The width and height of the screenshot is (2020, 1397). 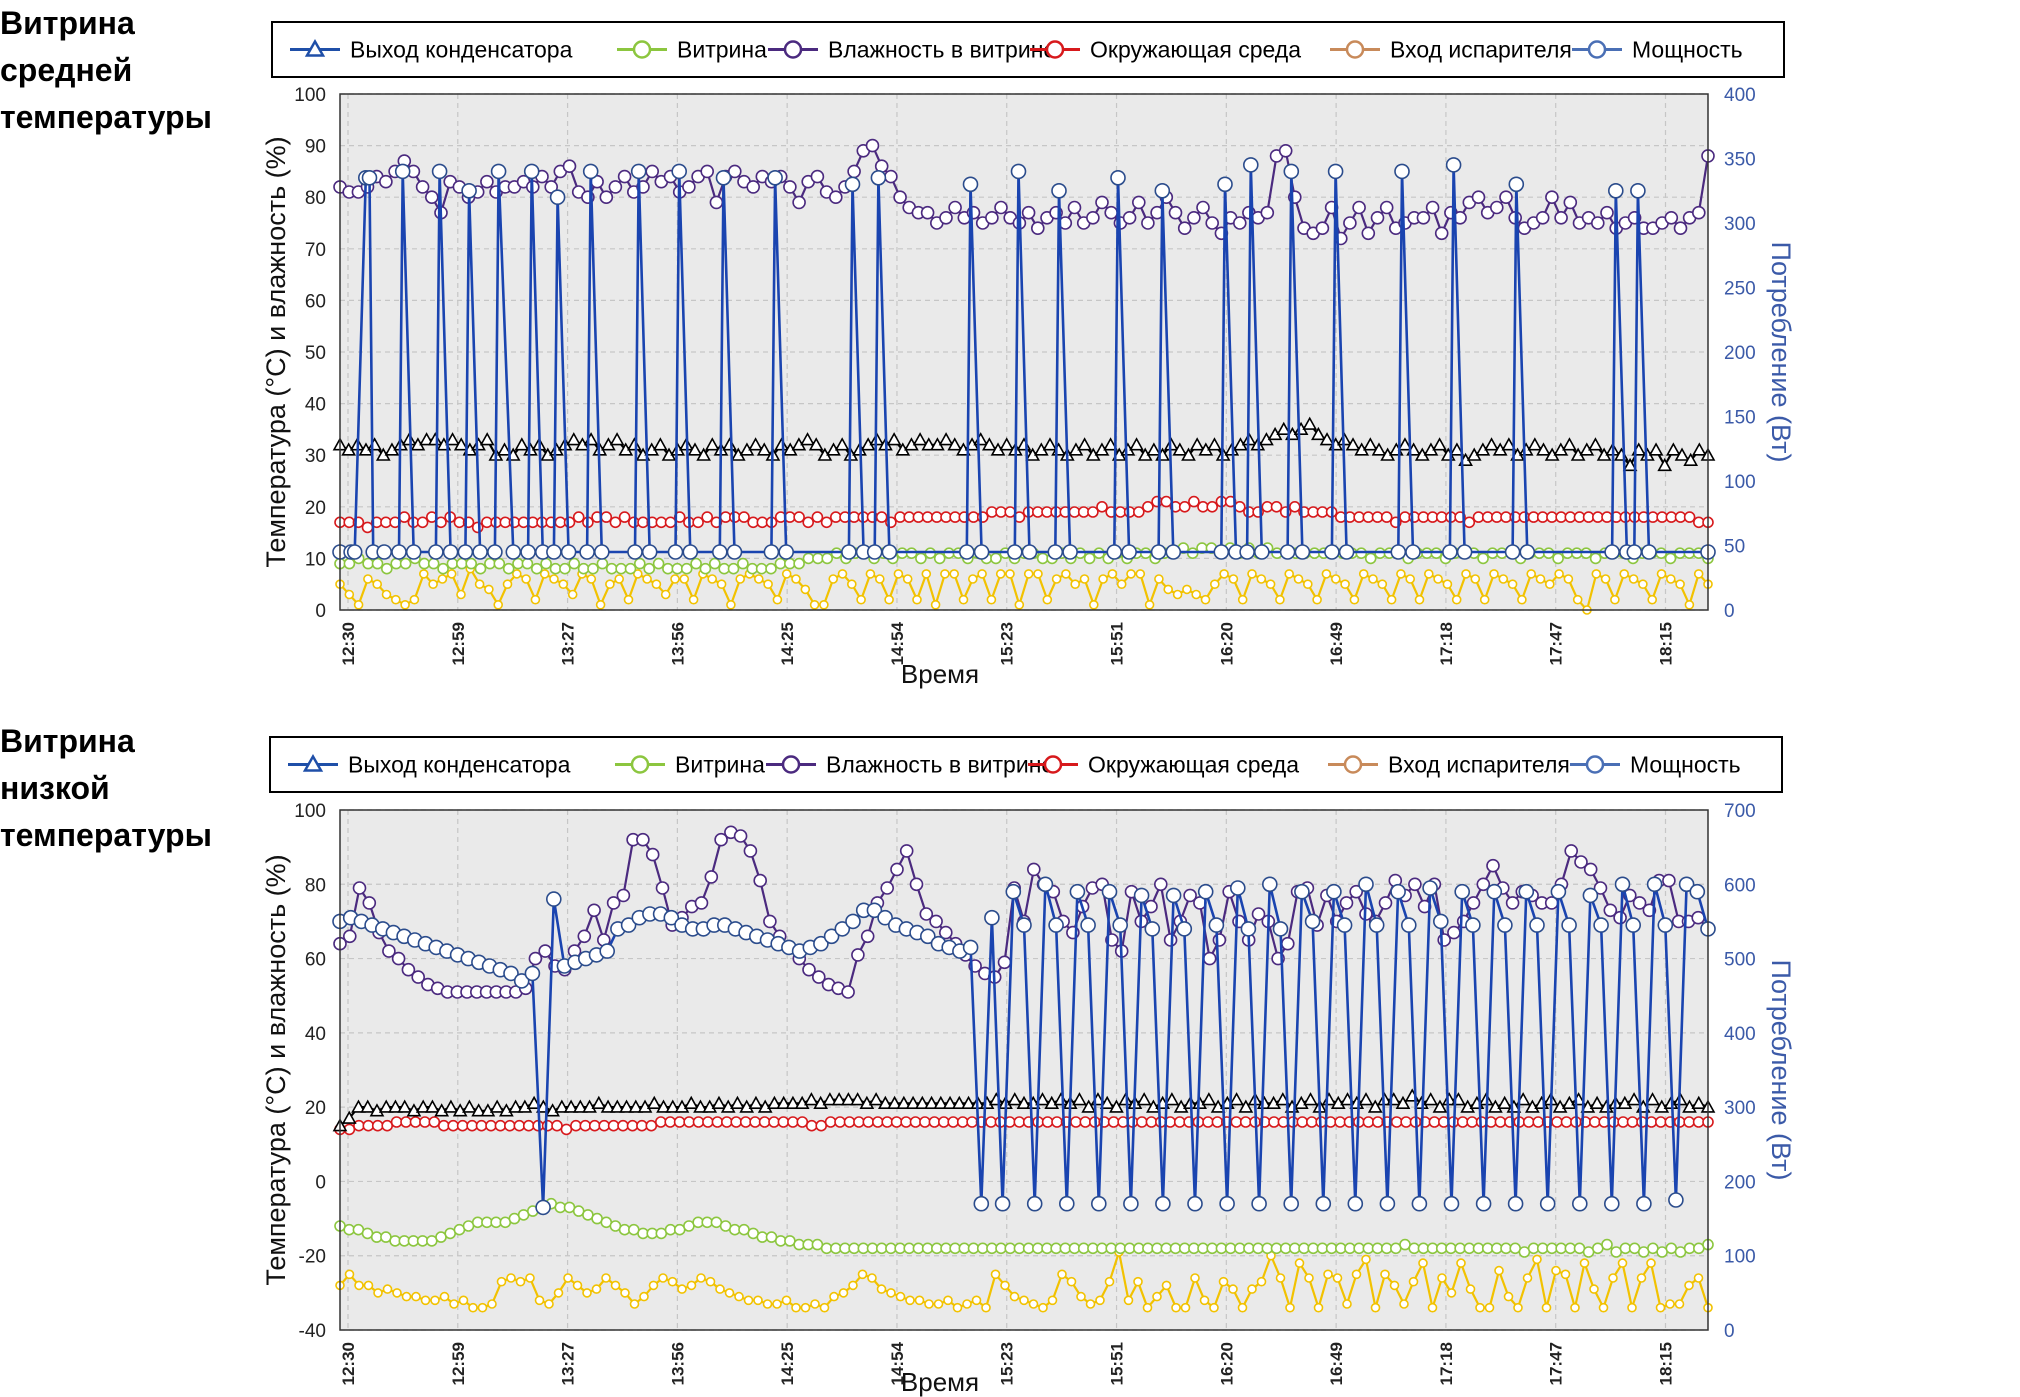 What do you see at coordinates (677, 1363) in the screenshot?
I see `x-tick-label: 13:56` at bounding box center [677, 1363].